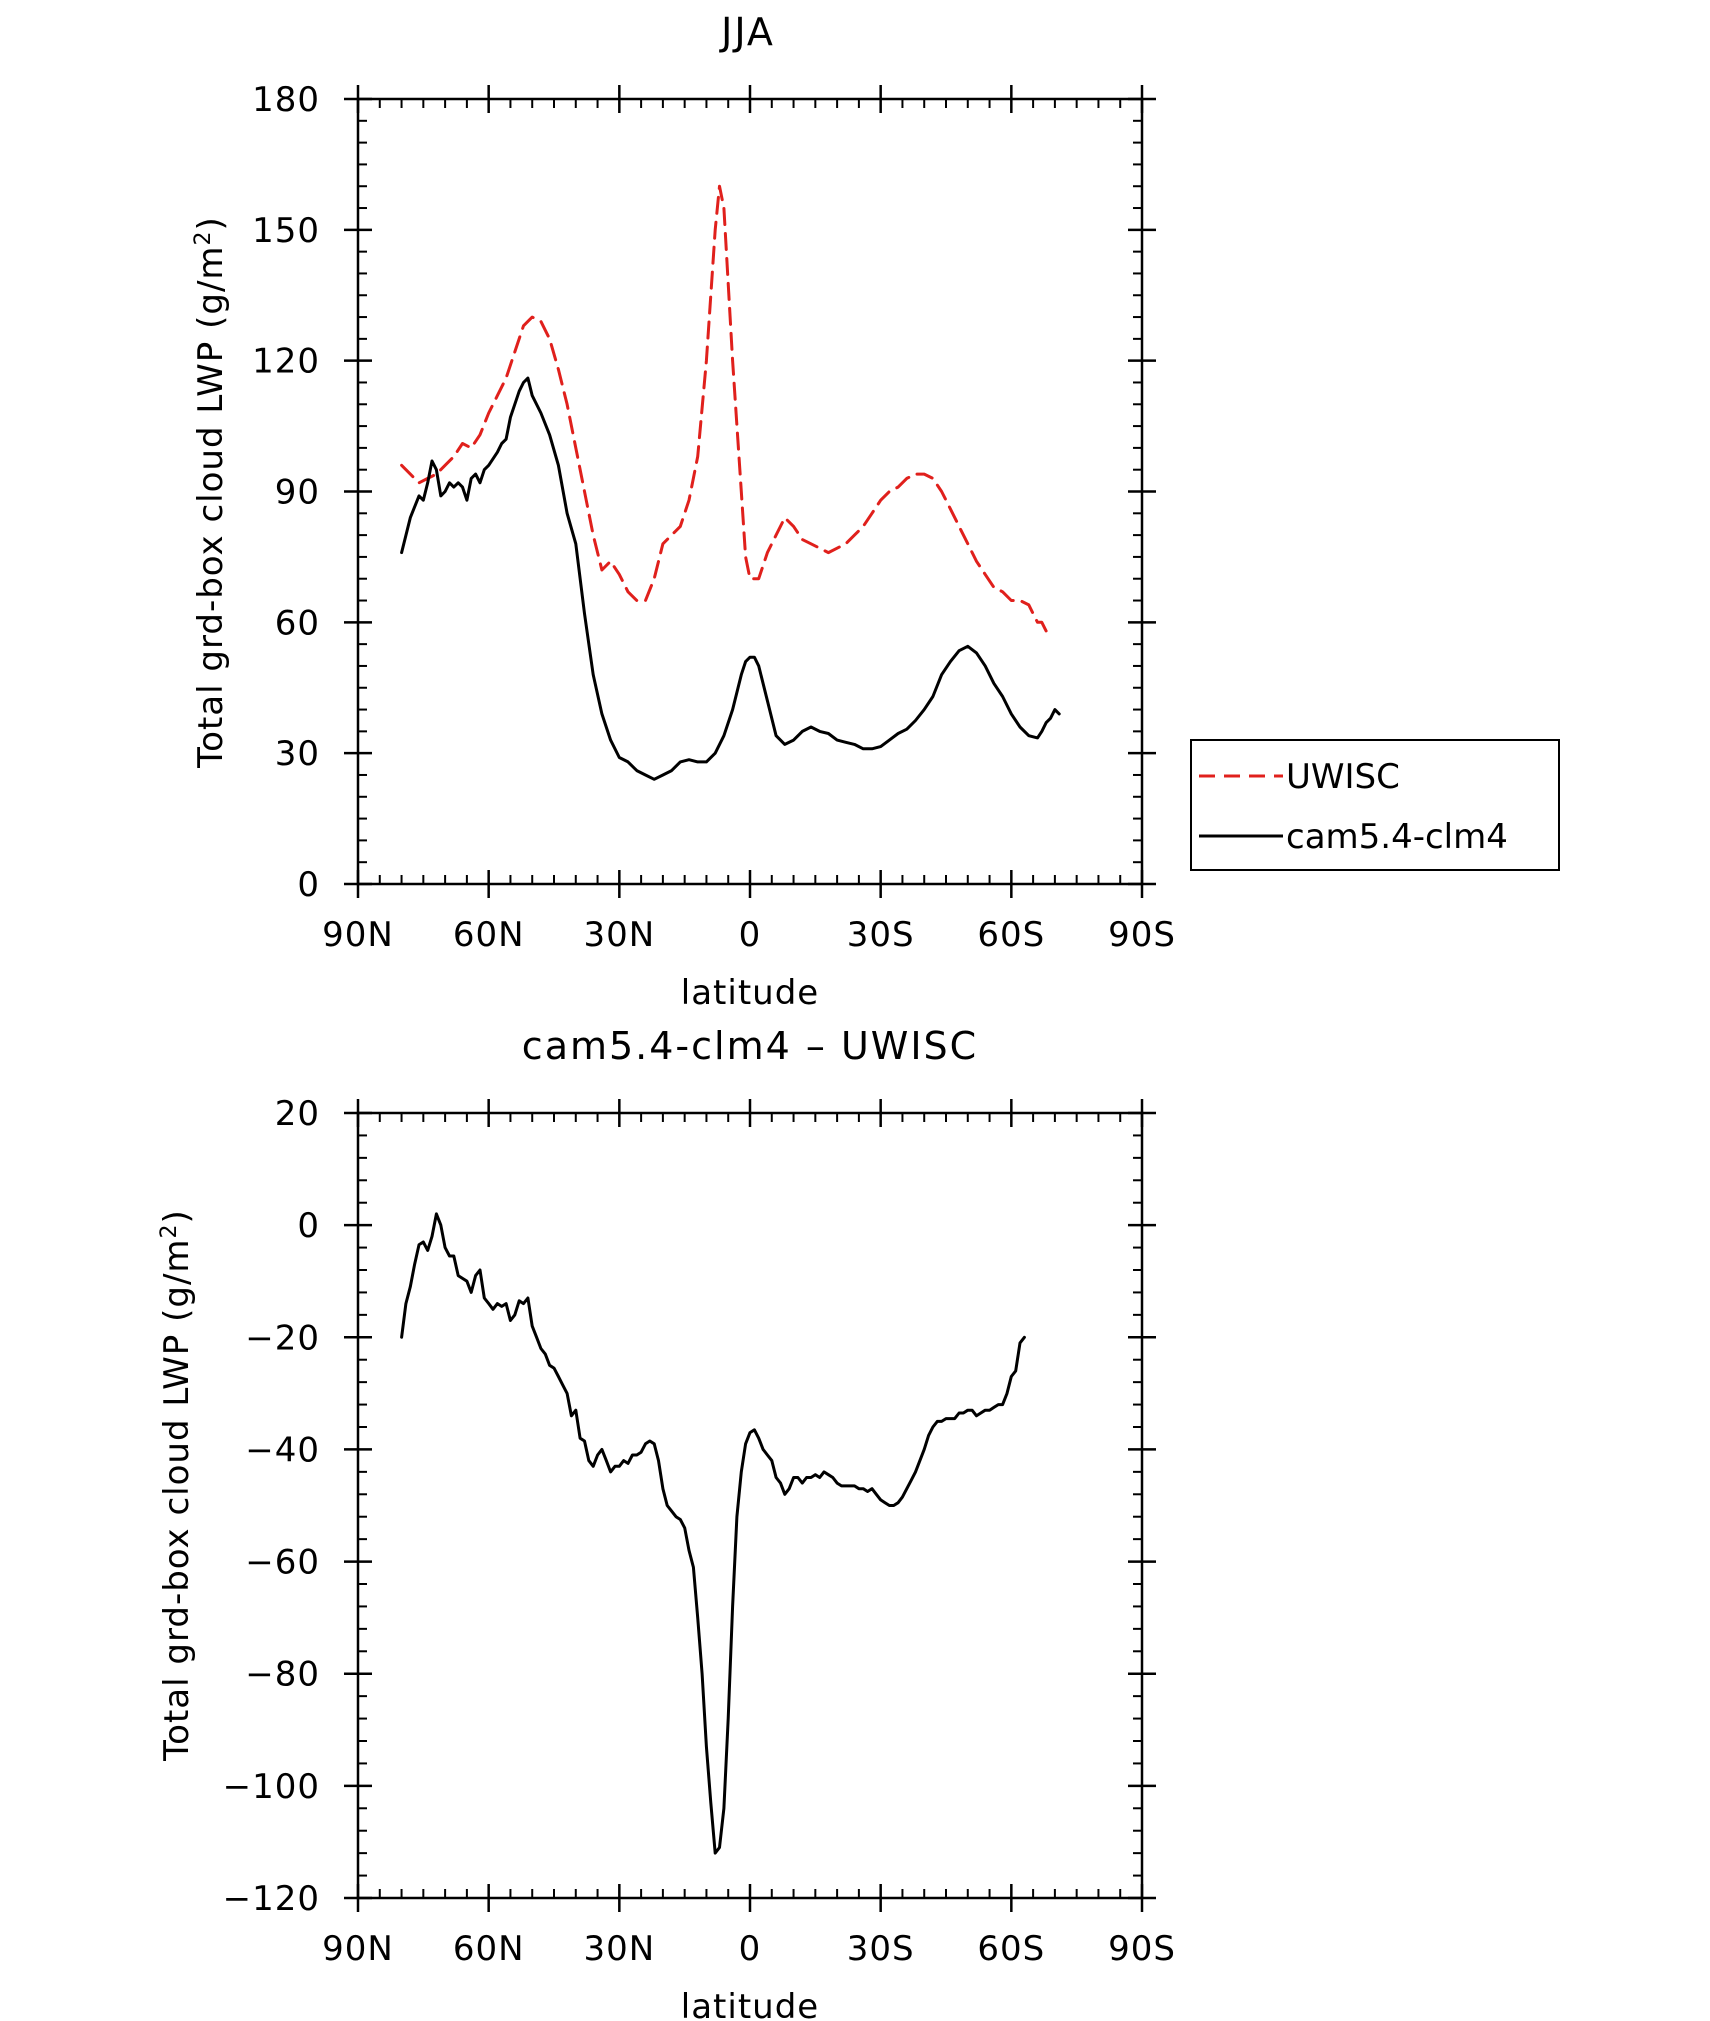  I want to click on y-tick-label: 180, so click(286, 100).